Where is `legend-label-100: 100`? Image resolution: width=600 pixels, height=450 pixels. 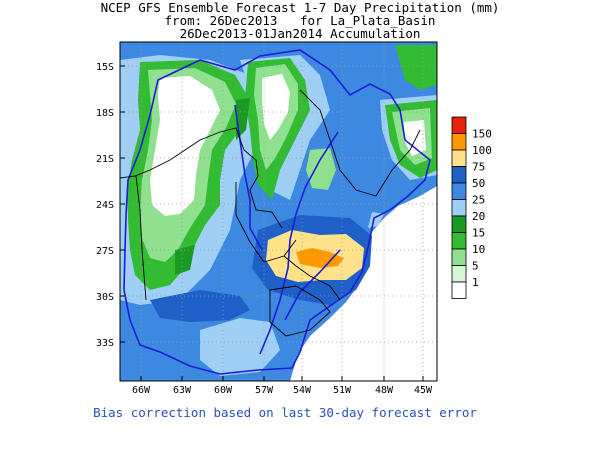 legend-label-100: 100 is located at coordinates (482, 150).